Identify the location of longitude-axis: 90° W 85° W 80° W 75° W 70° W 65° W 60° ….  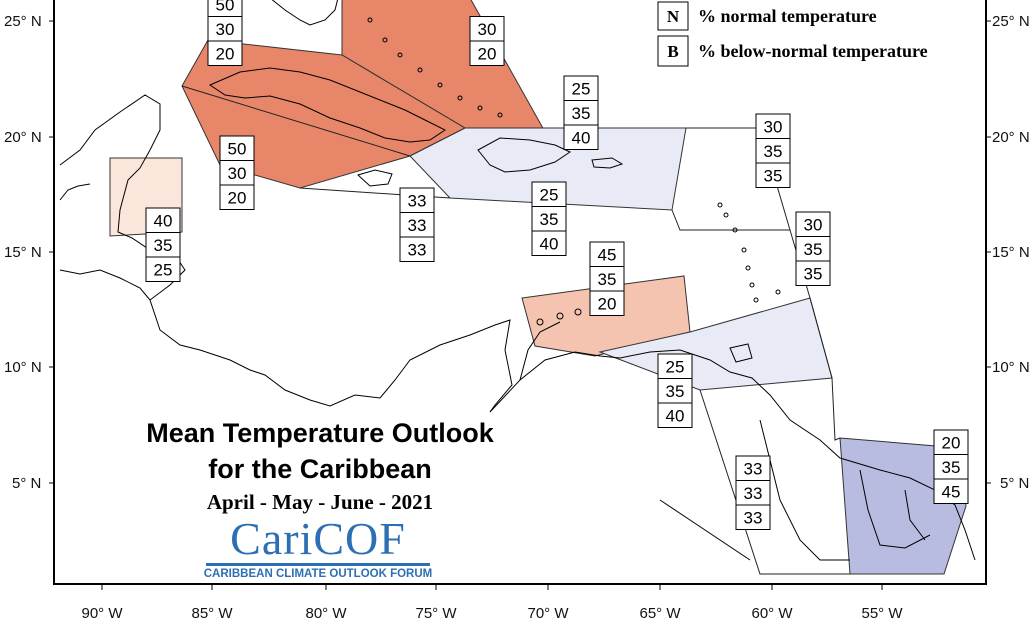
(492, 603).